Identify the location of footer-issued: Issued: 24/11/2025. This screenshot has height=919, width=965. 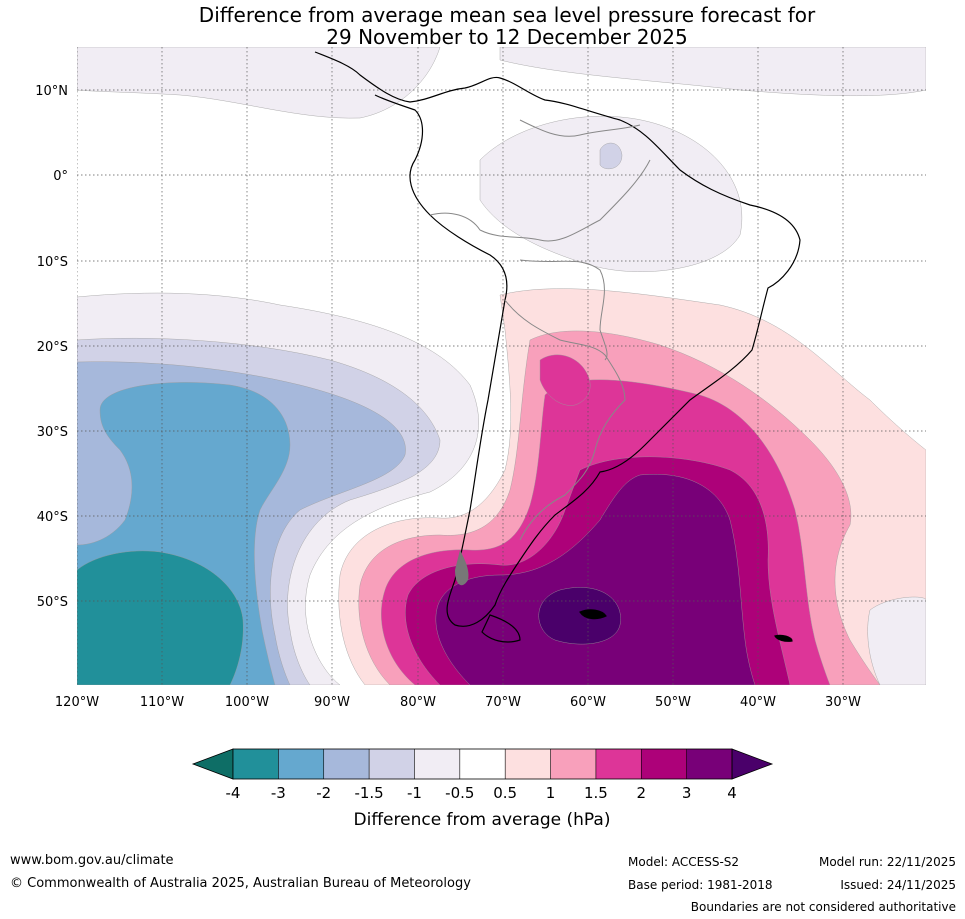
(898, 885).